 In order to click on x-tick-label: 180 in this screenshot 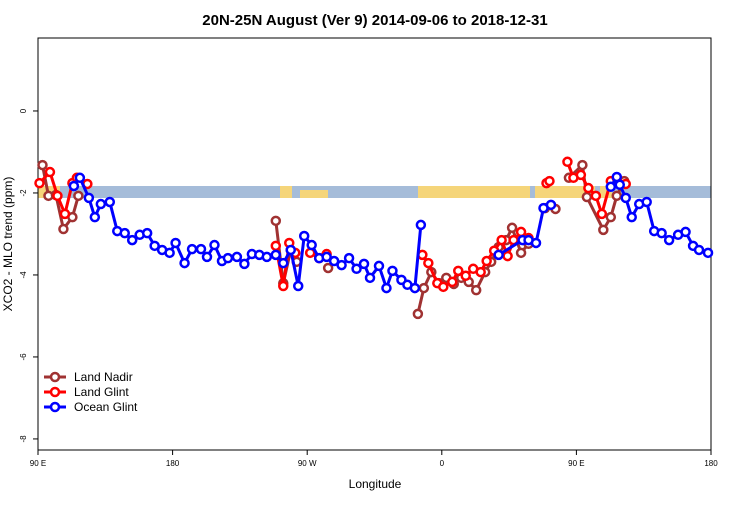, I will do `click(711, 463)`.